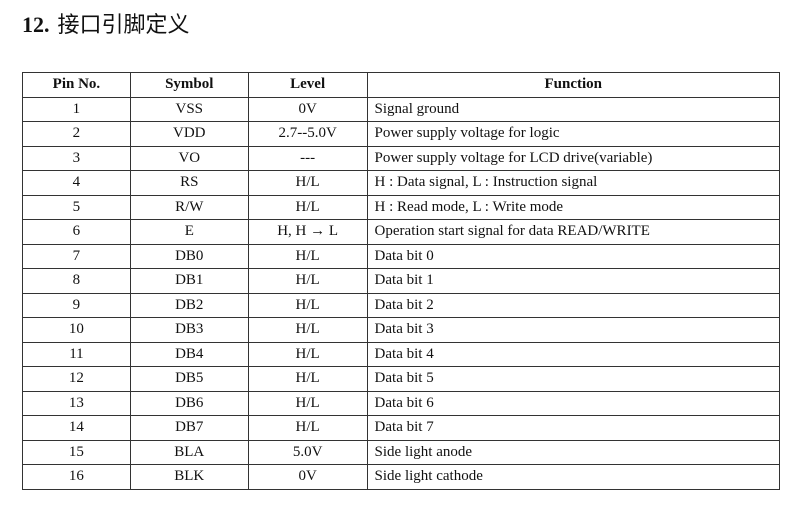 The width and height of the screenshot is (800, 511). I want to click on pin-function: Data bit 6, so click(573, 403).